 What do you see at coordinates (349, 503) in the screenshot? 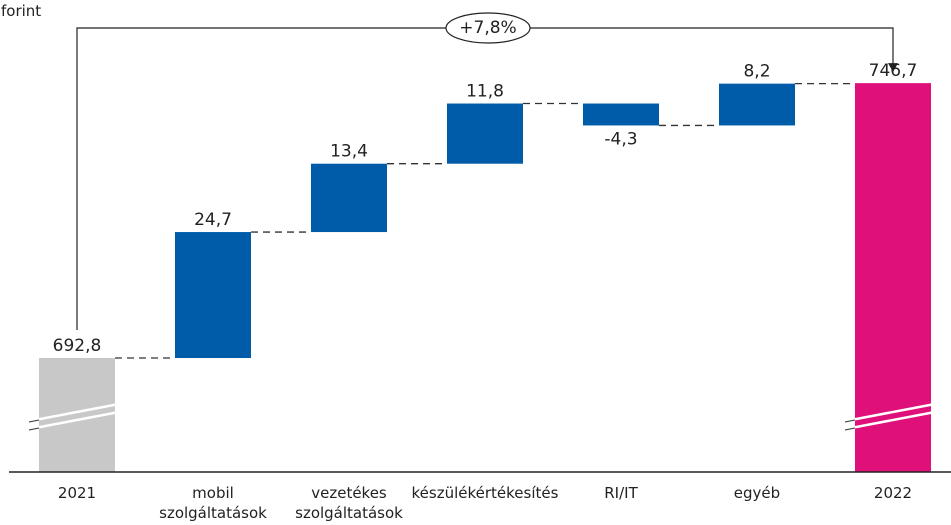
I see `x-tick-label: vezetékes szolgáltatások` at bounding box center [349, 503].